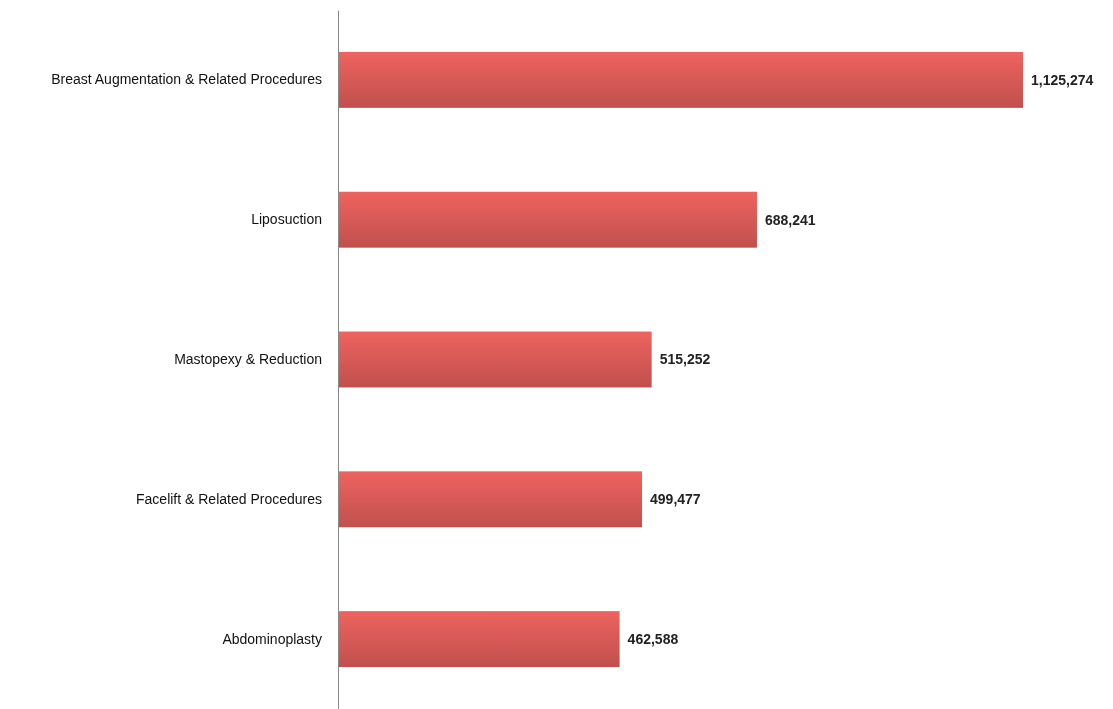  I want to click on data-label: 462,588, so click(653, 639).